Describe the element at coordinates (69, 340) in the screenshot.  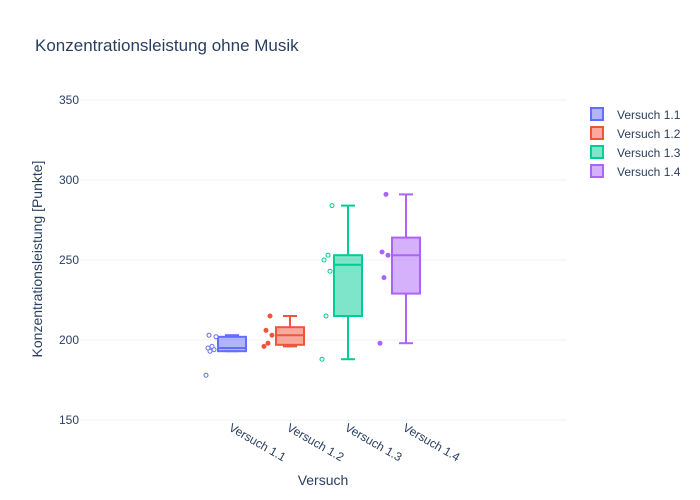
I see `y-tick-label: 200` at that location.